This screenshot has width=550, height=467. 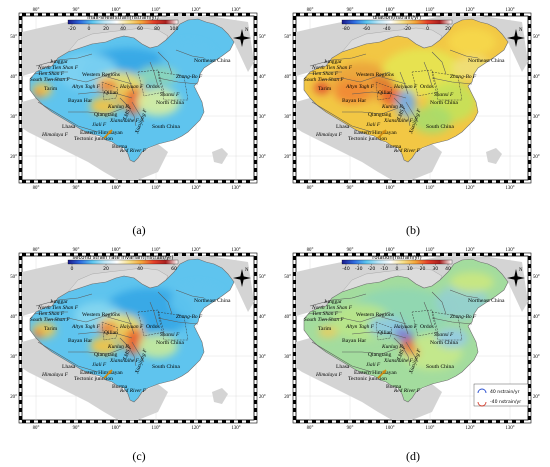 What do you see at coordinates (516, 38) in the screenshot?
I see `compass-icon` at bounding box center [516, 38].